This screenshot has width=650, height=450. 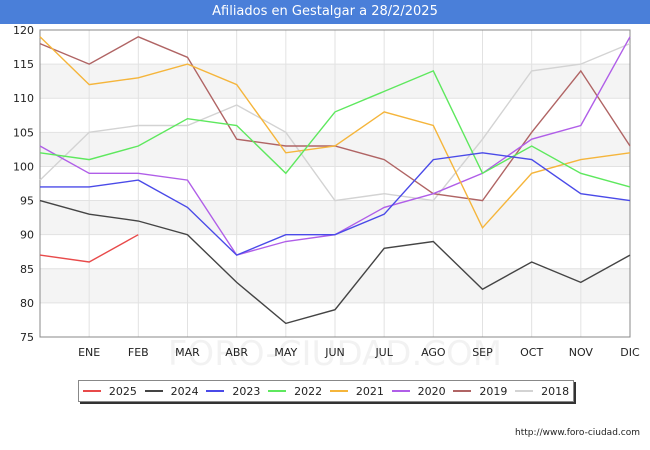 I want to click on x-tick-label: DIC, so click(x=630, y=352).